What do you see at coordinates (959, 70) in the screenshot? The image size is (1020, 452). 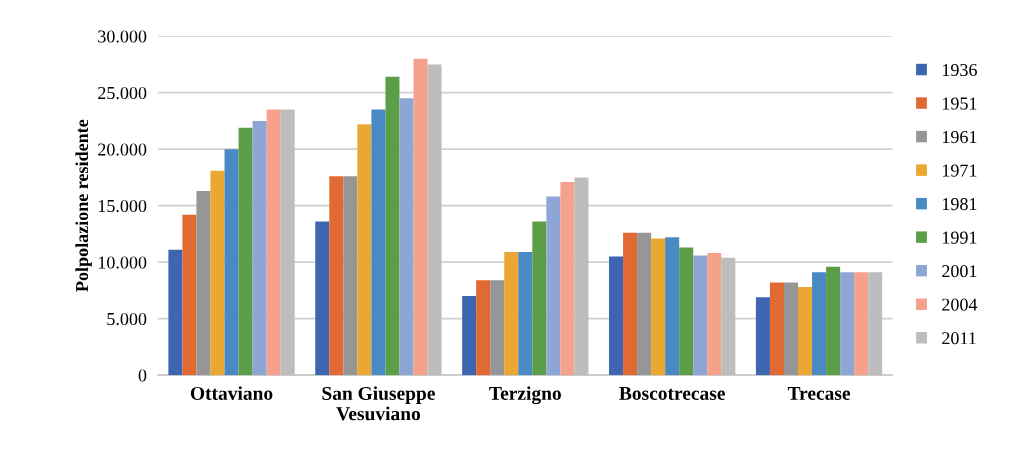 I see `legend-label: 1936` at bounding box center [959, 70].